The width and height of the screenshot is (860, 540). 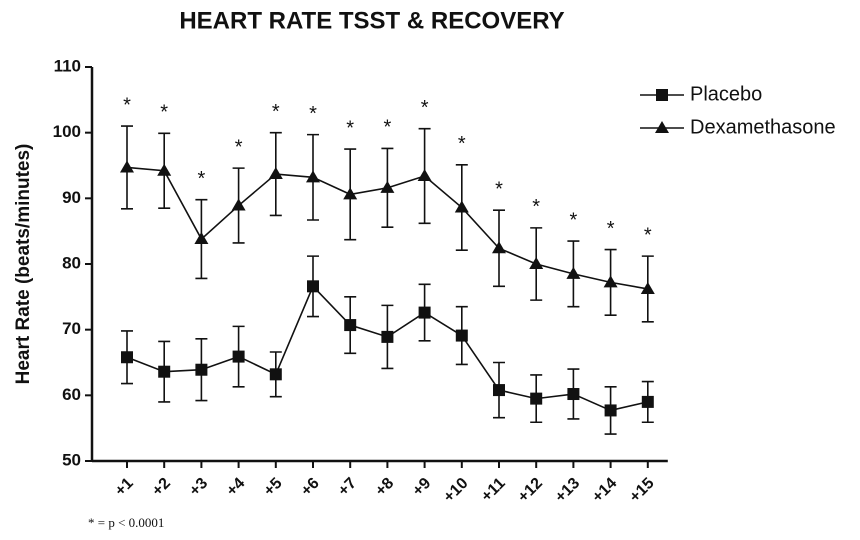 I want to click on x-tick-label: +1, so click(x=124, y=487).